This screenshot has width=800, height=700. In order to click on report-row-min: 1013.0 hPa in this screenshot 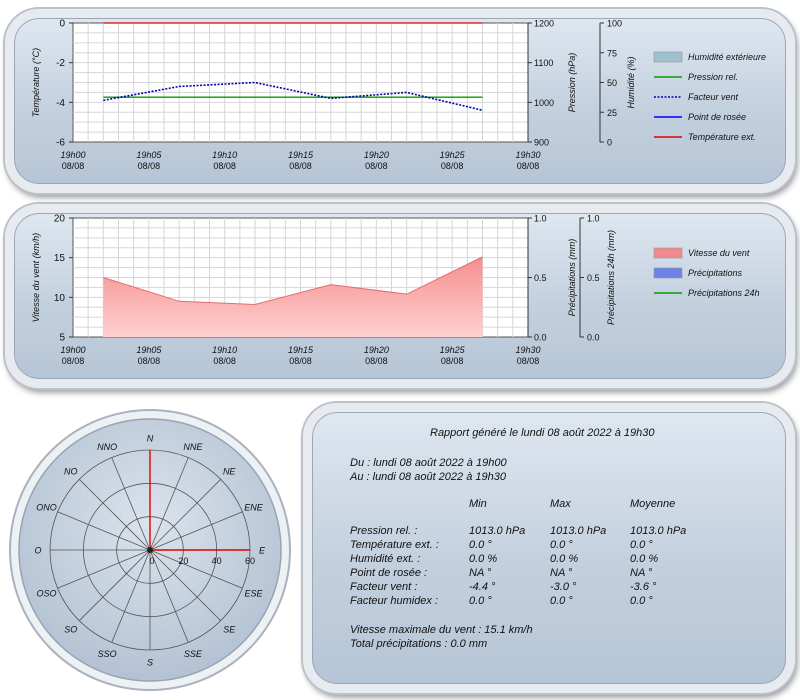, I will do `click(497, 531)`.